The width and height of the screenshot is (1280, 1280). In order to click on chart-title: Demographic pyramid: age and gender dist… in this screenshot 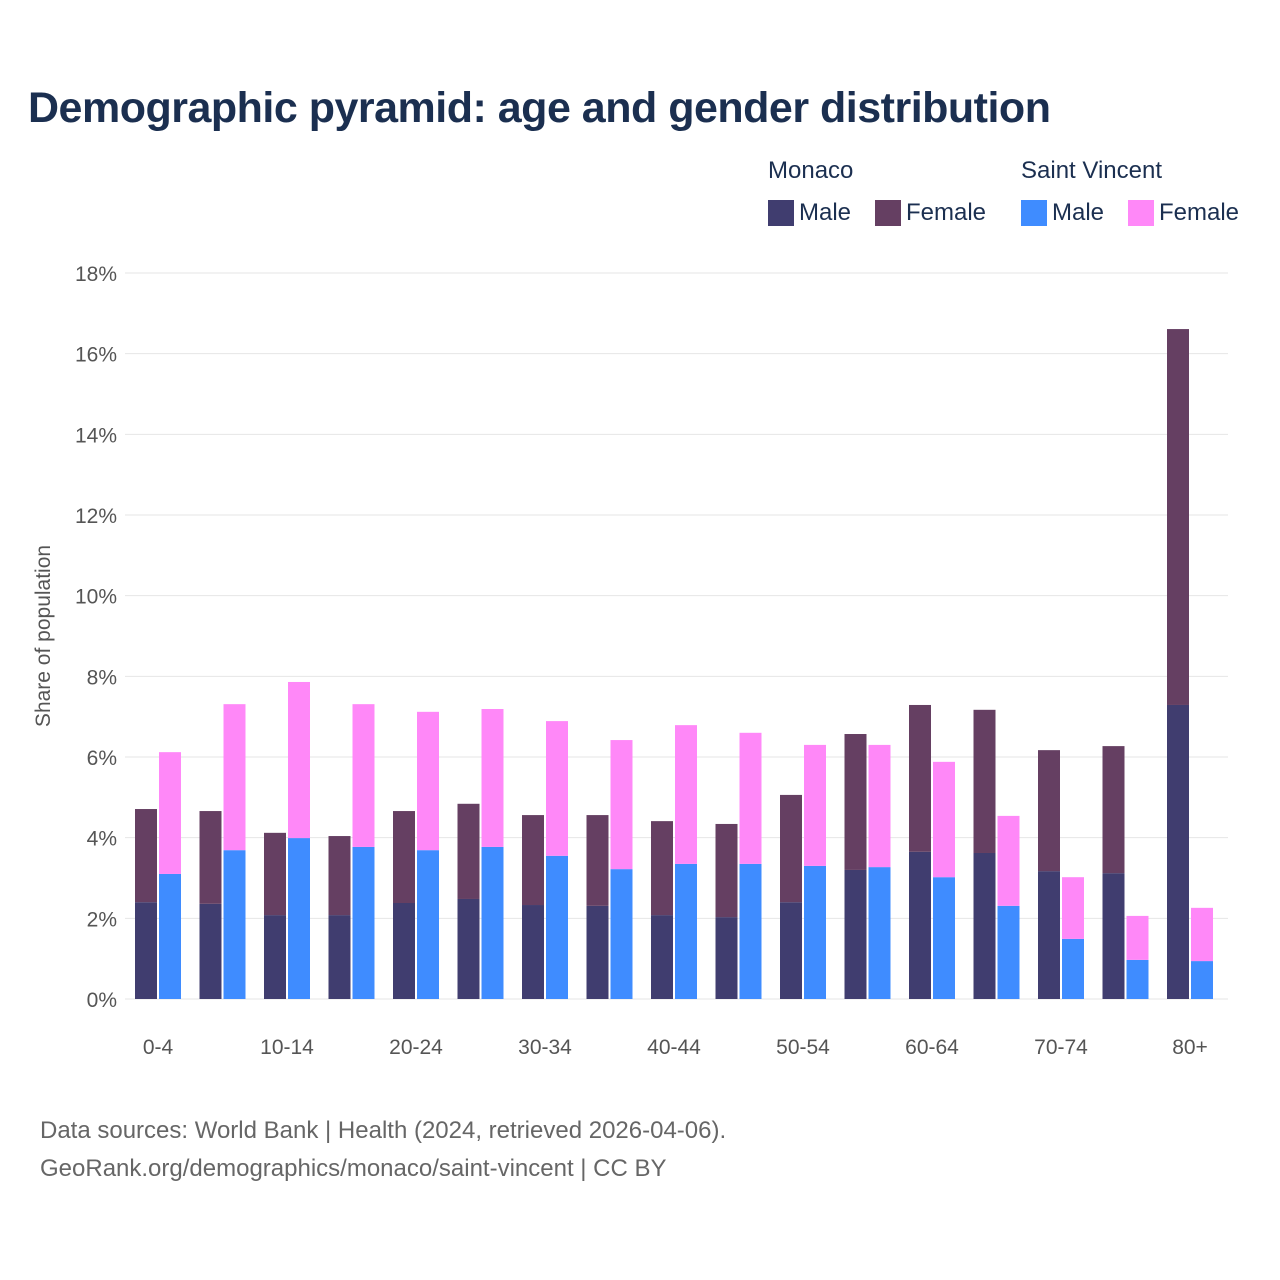, I will do `click(539, 108)`.